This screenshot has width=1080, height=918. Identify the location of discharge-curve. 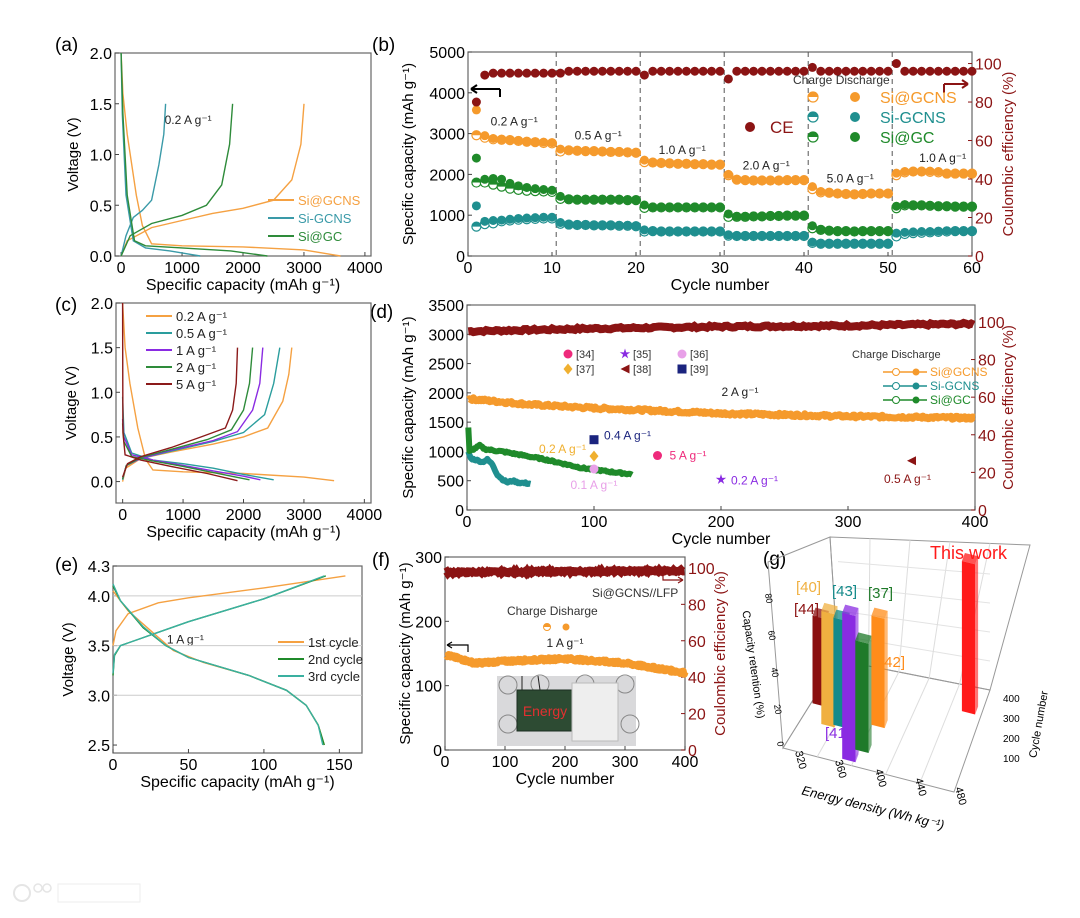
(197, 438).